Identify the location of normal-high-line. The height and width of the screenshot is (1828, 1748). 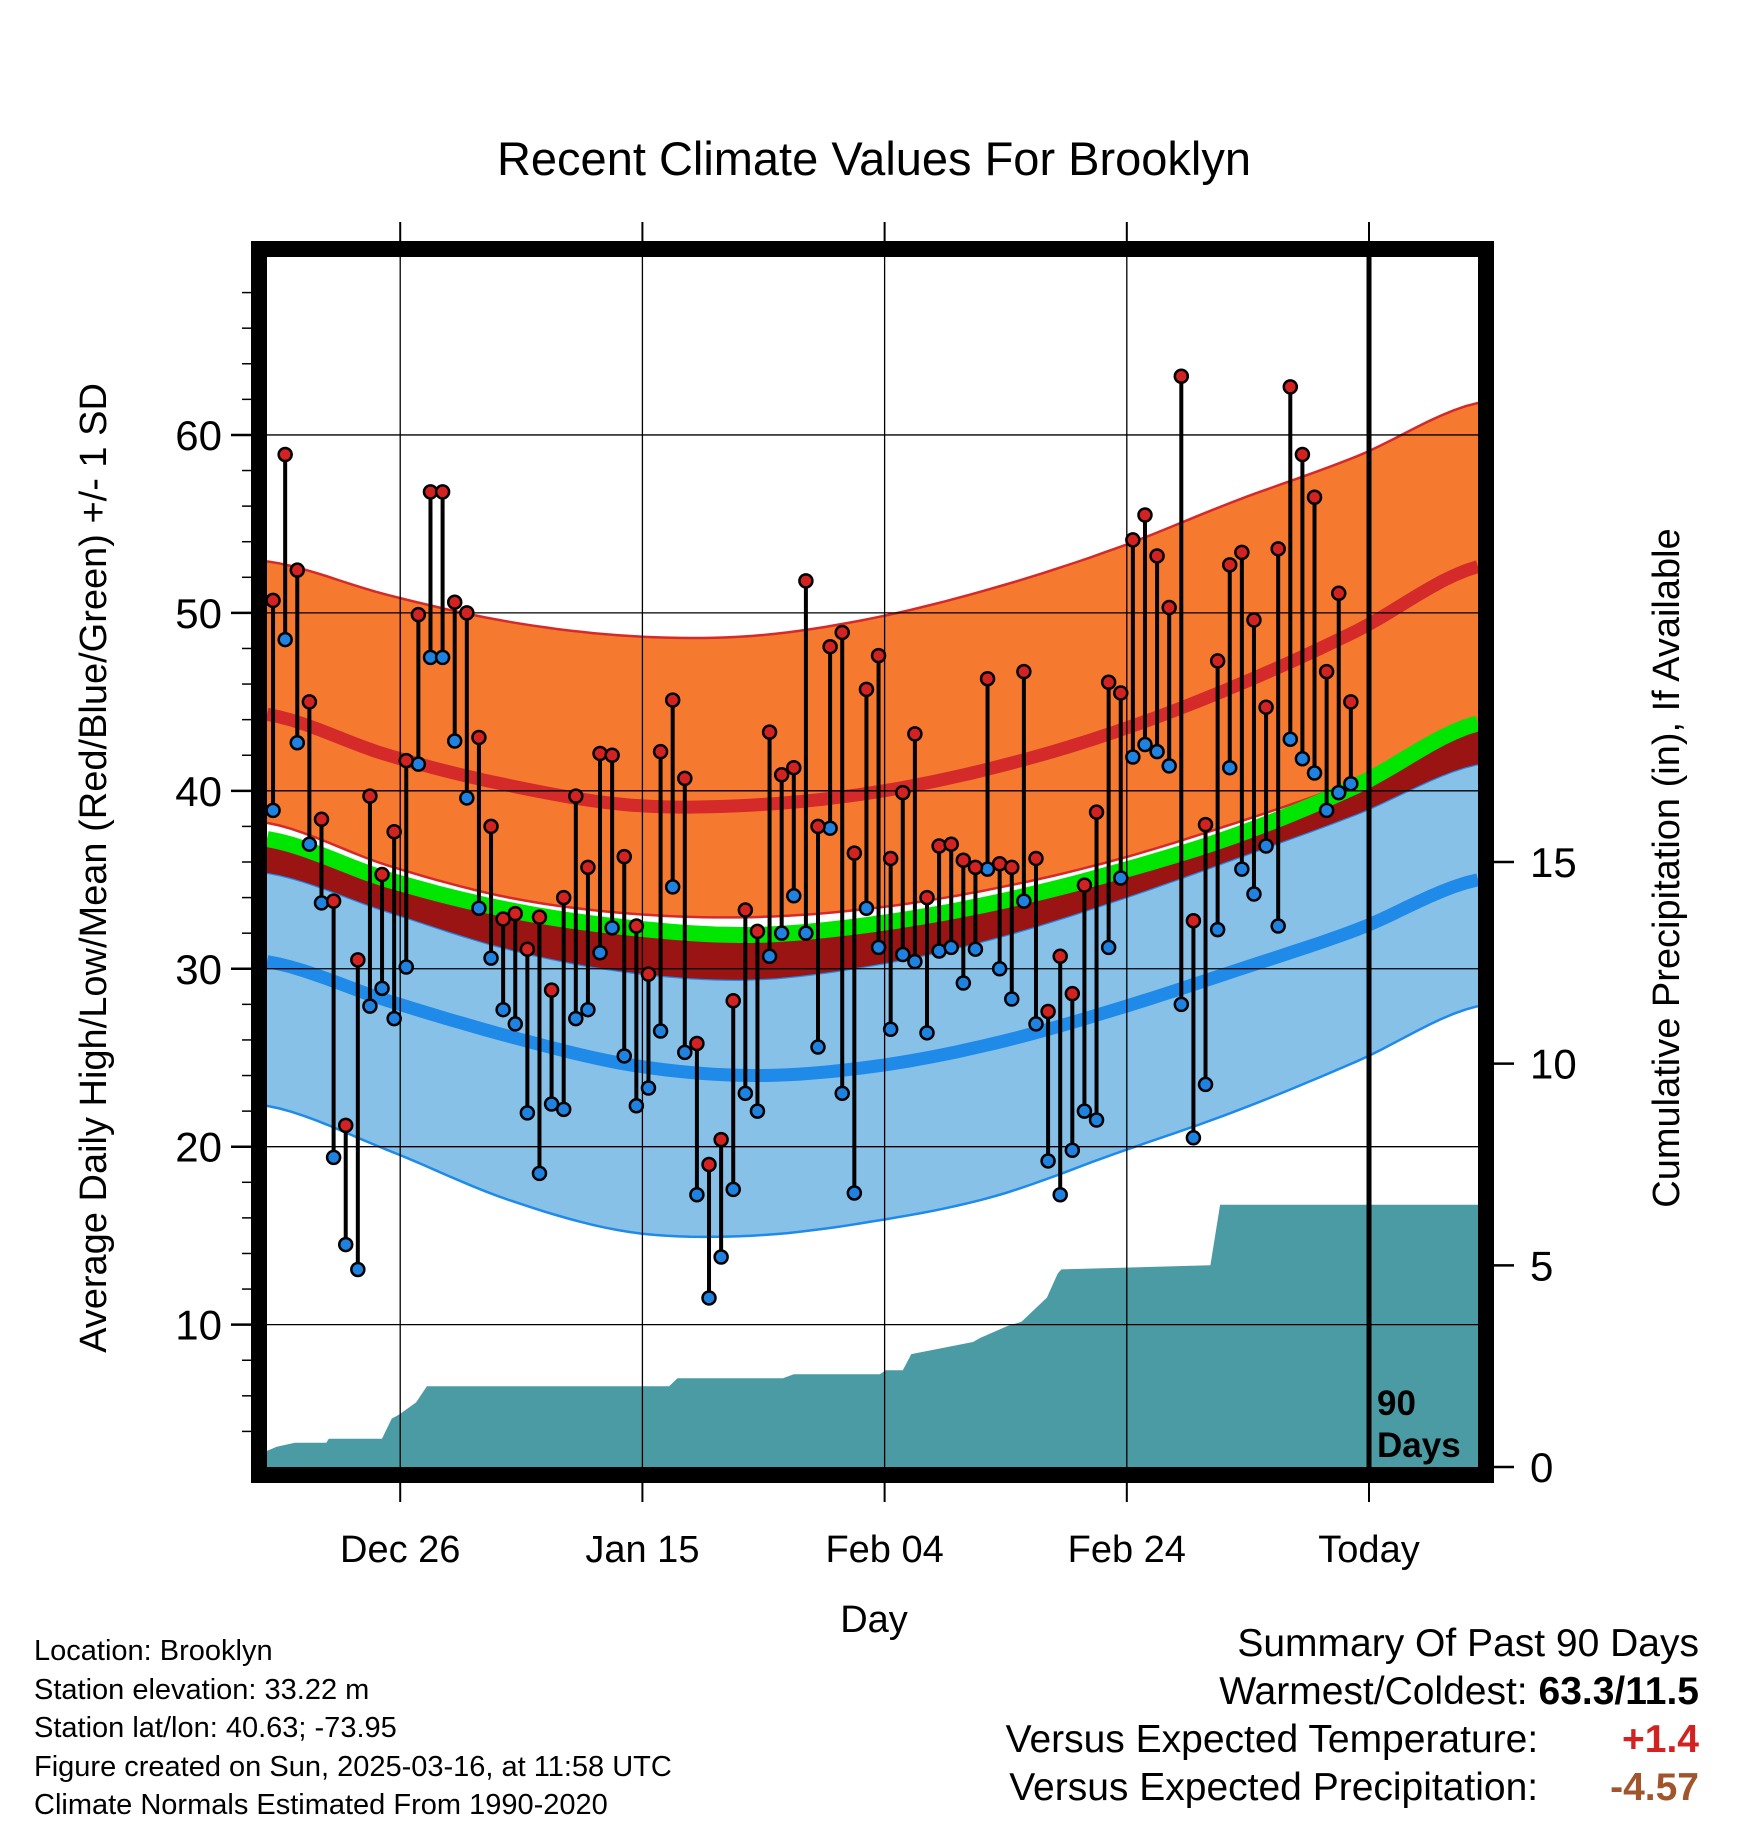
(872, 687).